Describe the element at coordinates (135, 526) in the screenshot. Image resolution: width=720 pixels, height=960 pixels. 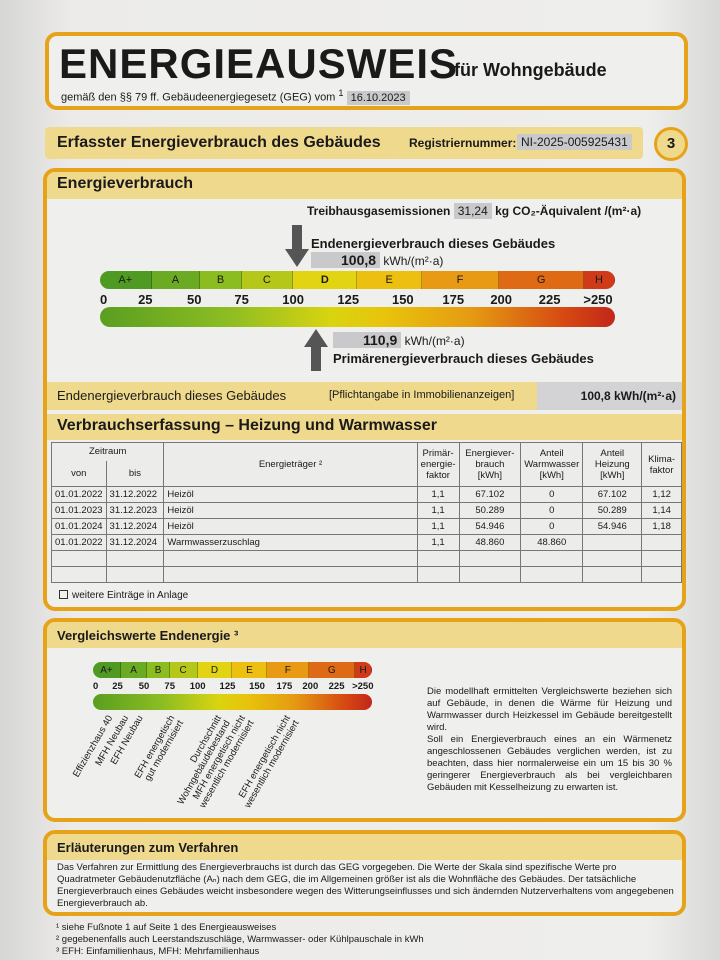
I see `table-cell: 31.12.2024` at that location.